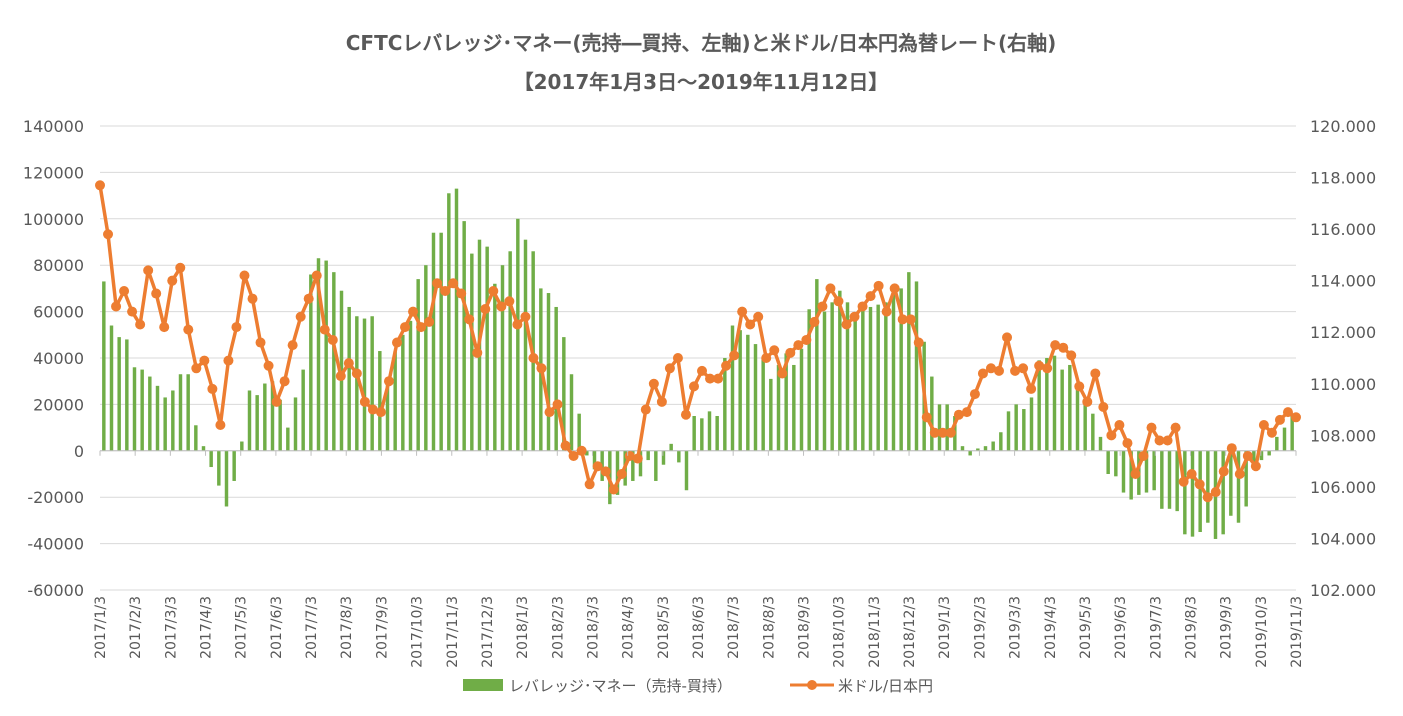  I want to click on x-tick-label: 2017/4/3, so click(207, 627).